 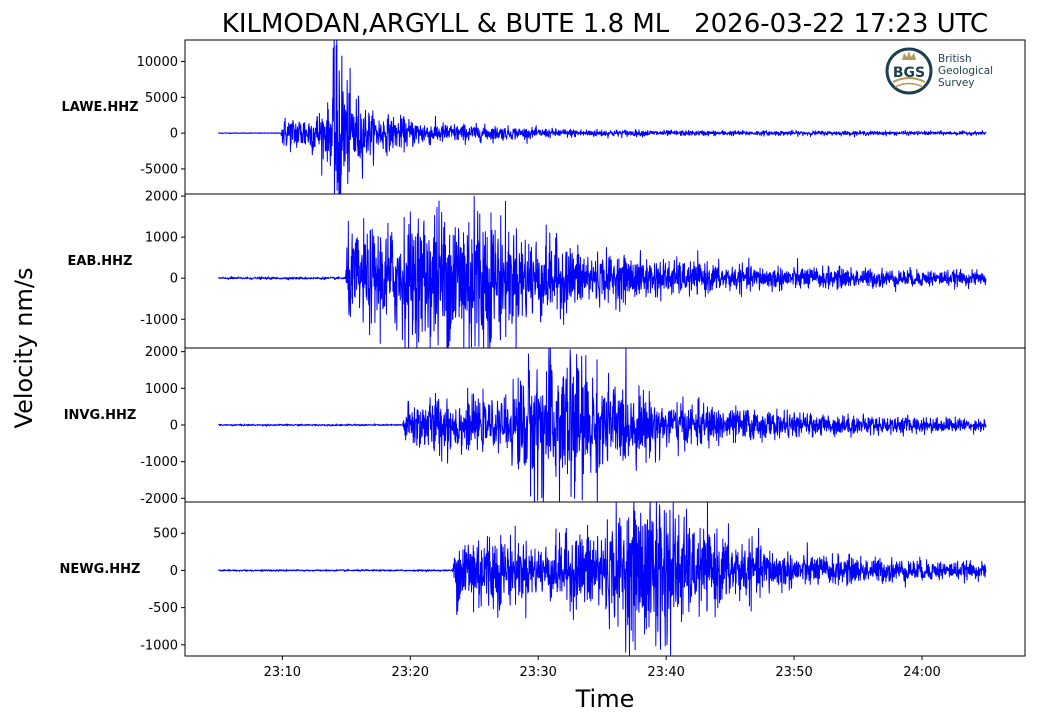 What do you see at coordinates (956, 83) in the screenshot?
I see `bgs-logo-line-survey: Survey` at bounding box center [956, 83].